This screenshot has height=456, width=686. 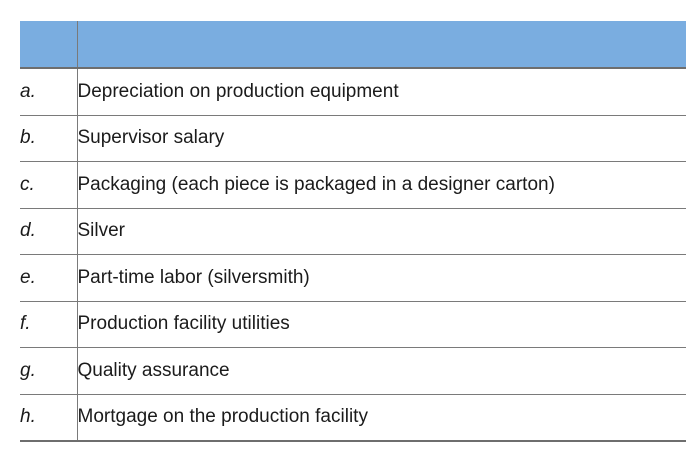 I want to click on header-row, so click(x=353, y=45).